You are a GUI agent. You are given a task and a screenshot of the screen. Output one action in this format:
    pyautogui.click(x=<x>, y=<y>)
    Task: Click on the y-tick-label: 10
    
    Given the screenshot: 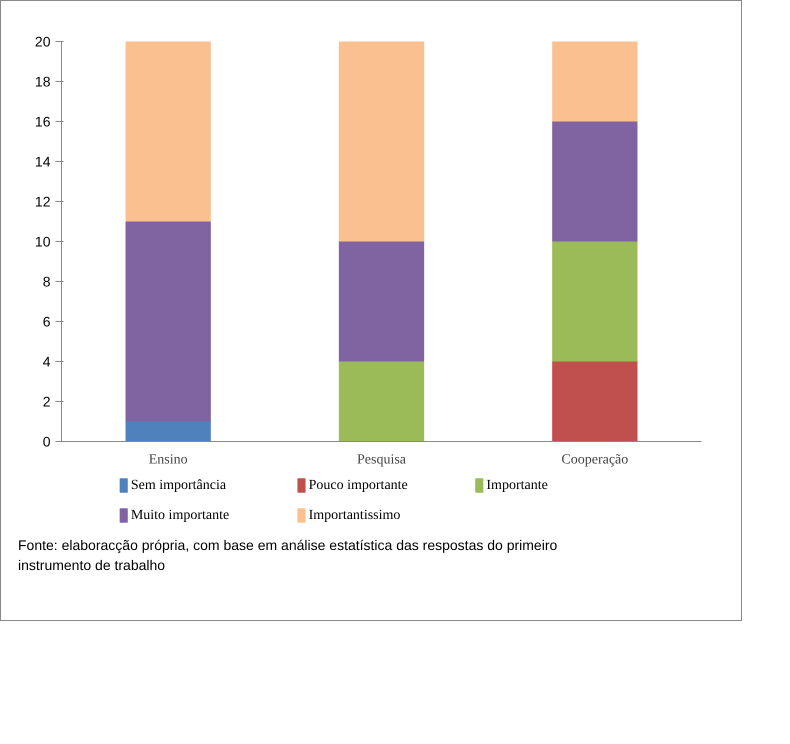 What is the action you would take?
    pyautogui.click(x=42, y=242)
    